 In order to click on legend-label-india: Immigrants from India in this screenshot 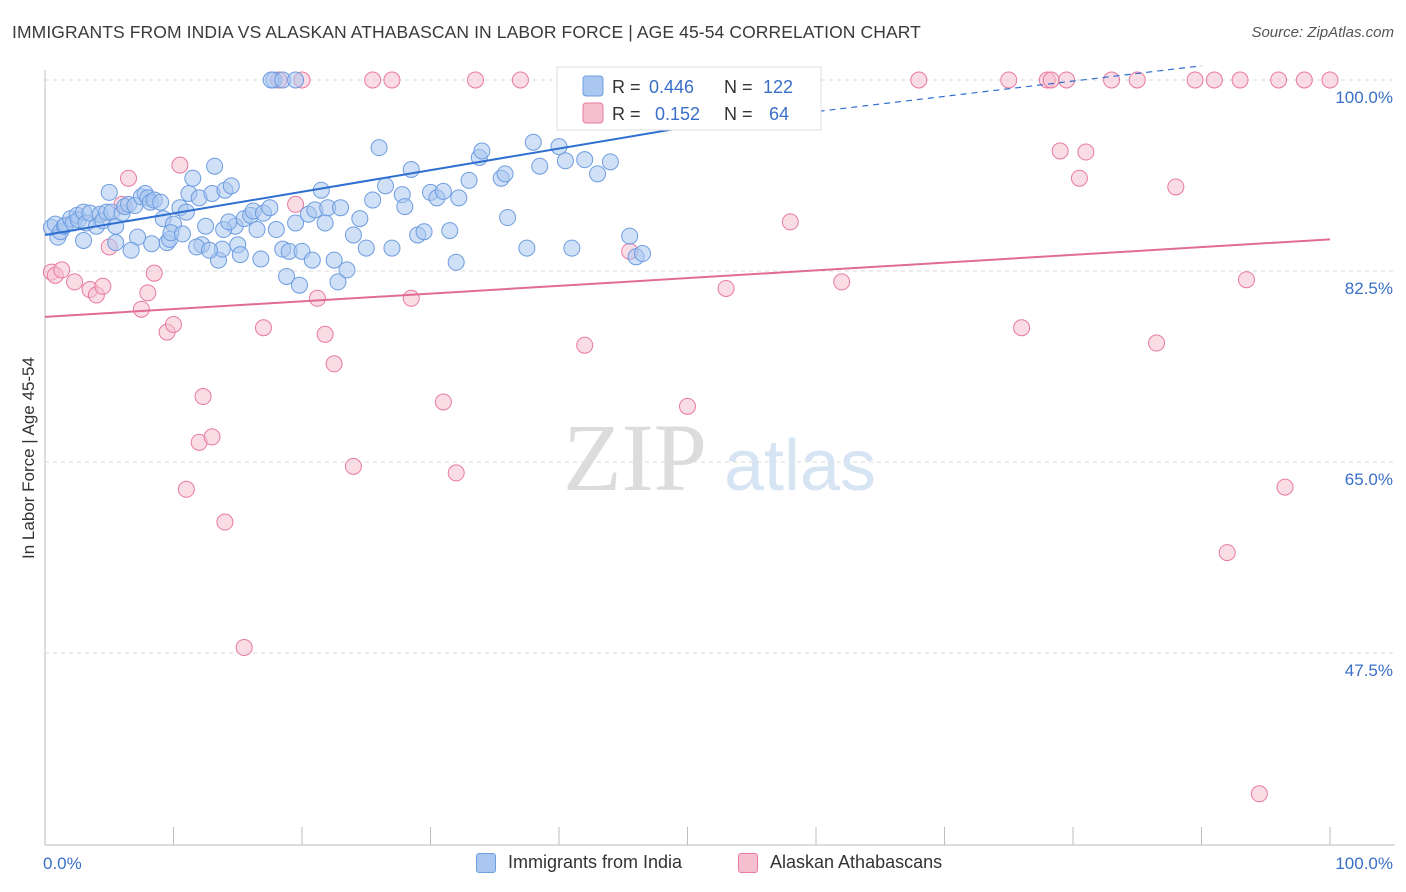, I will do `click(595, 862)`.